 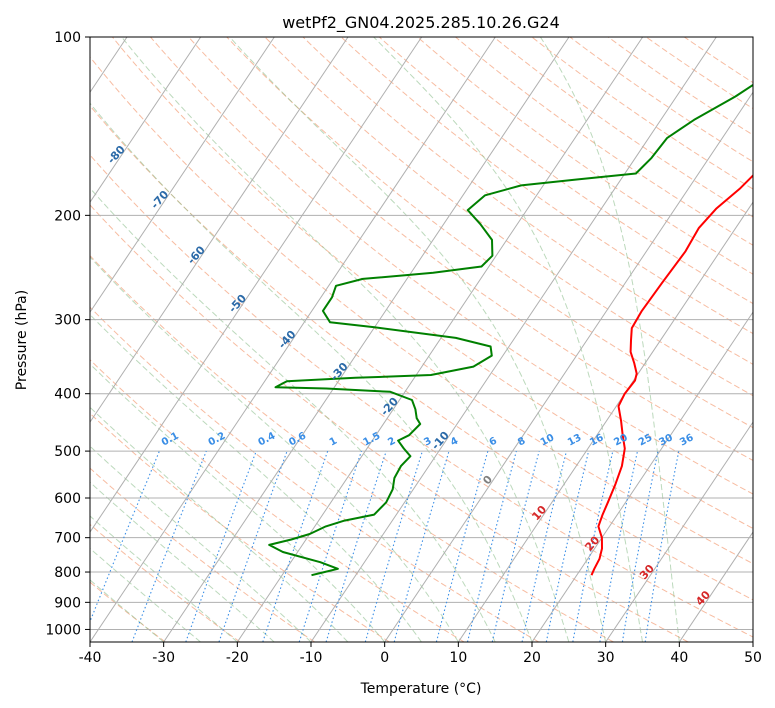 What do you see at coordinates (67, 499) in the screenshot?
I see `y-tick-label: 600` at bounding box center [67, 499].